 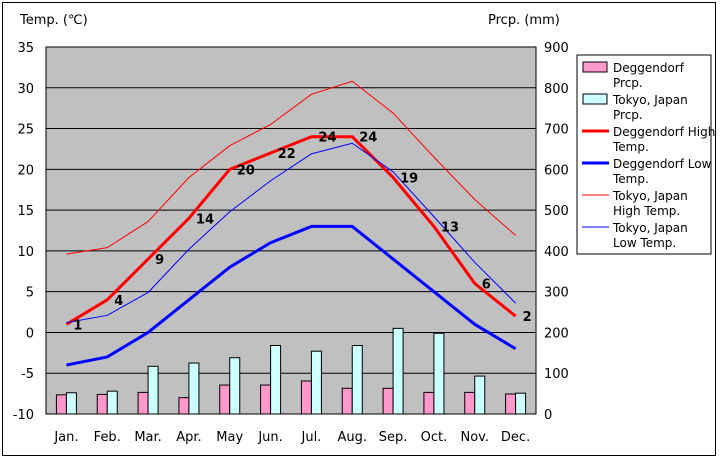 I want to click on data-label: 19, so click(x=409, y=178).